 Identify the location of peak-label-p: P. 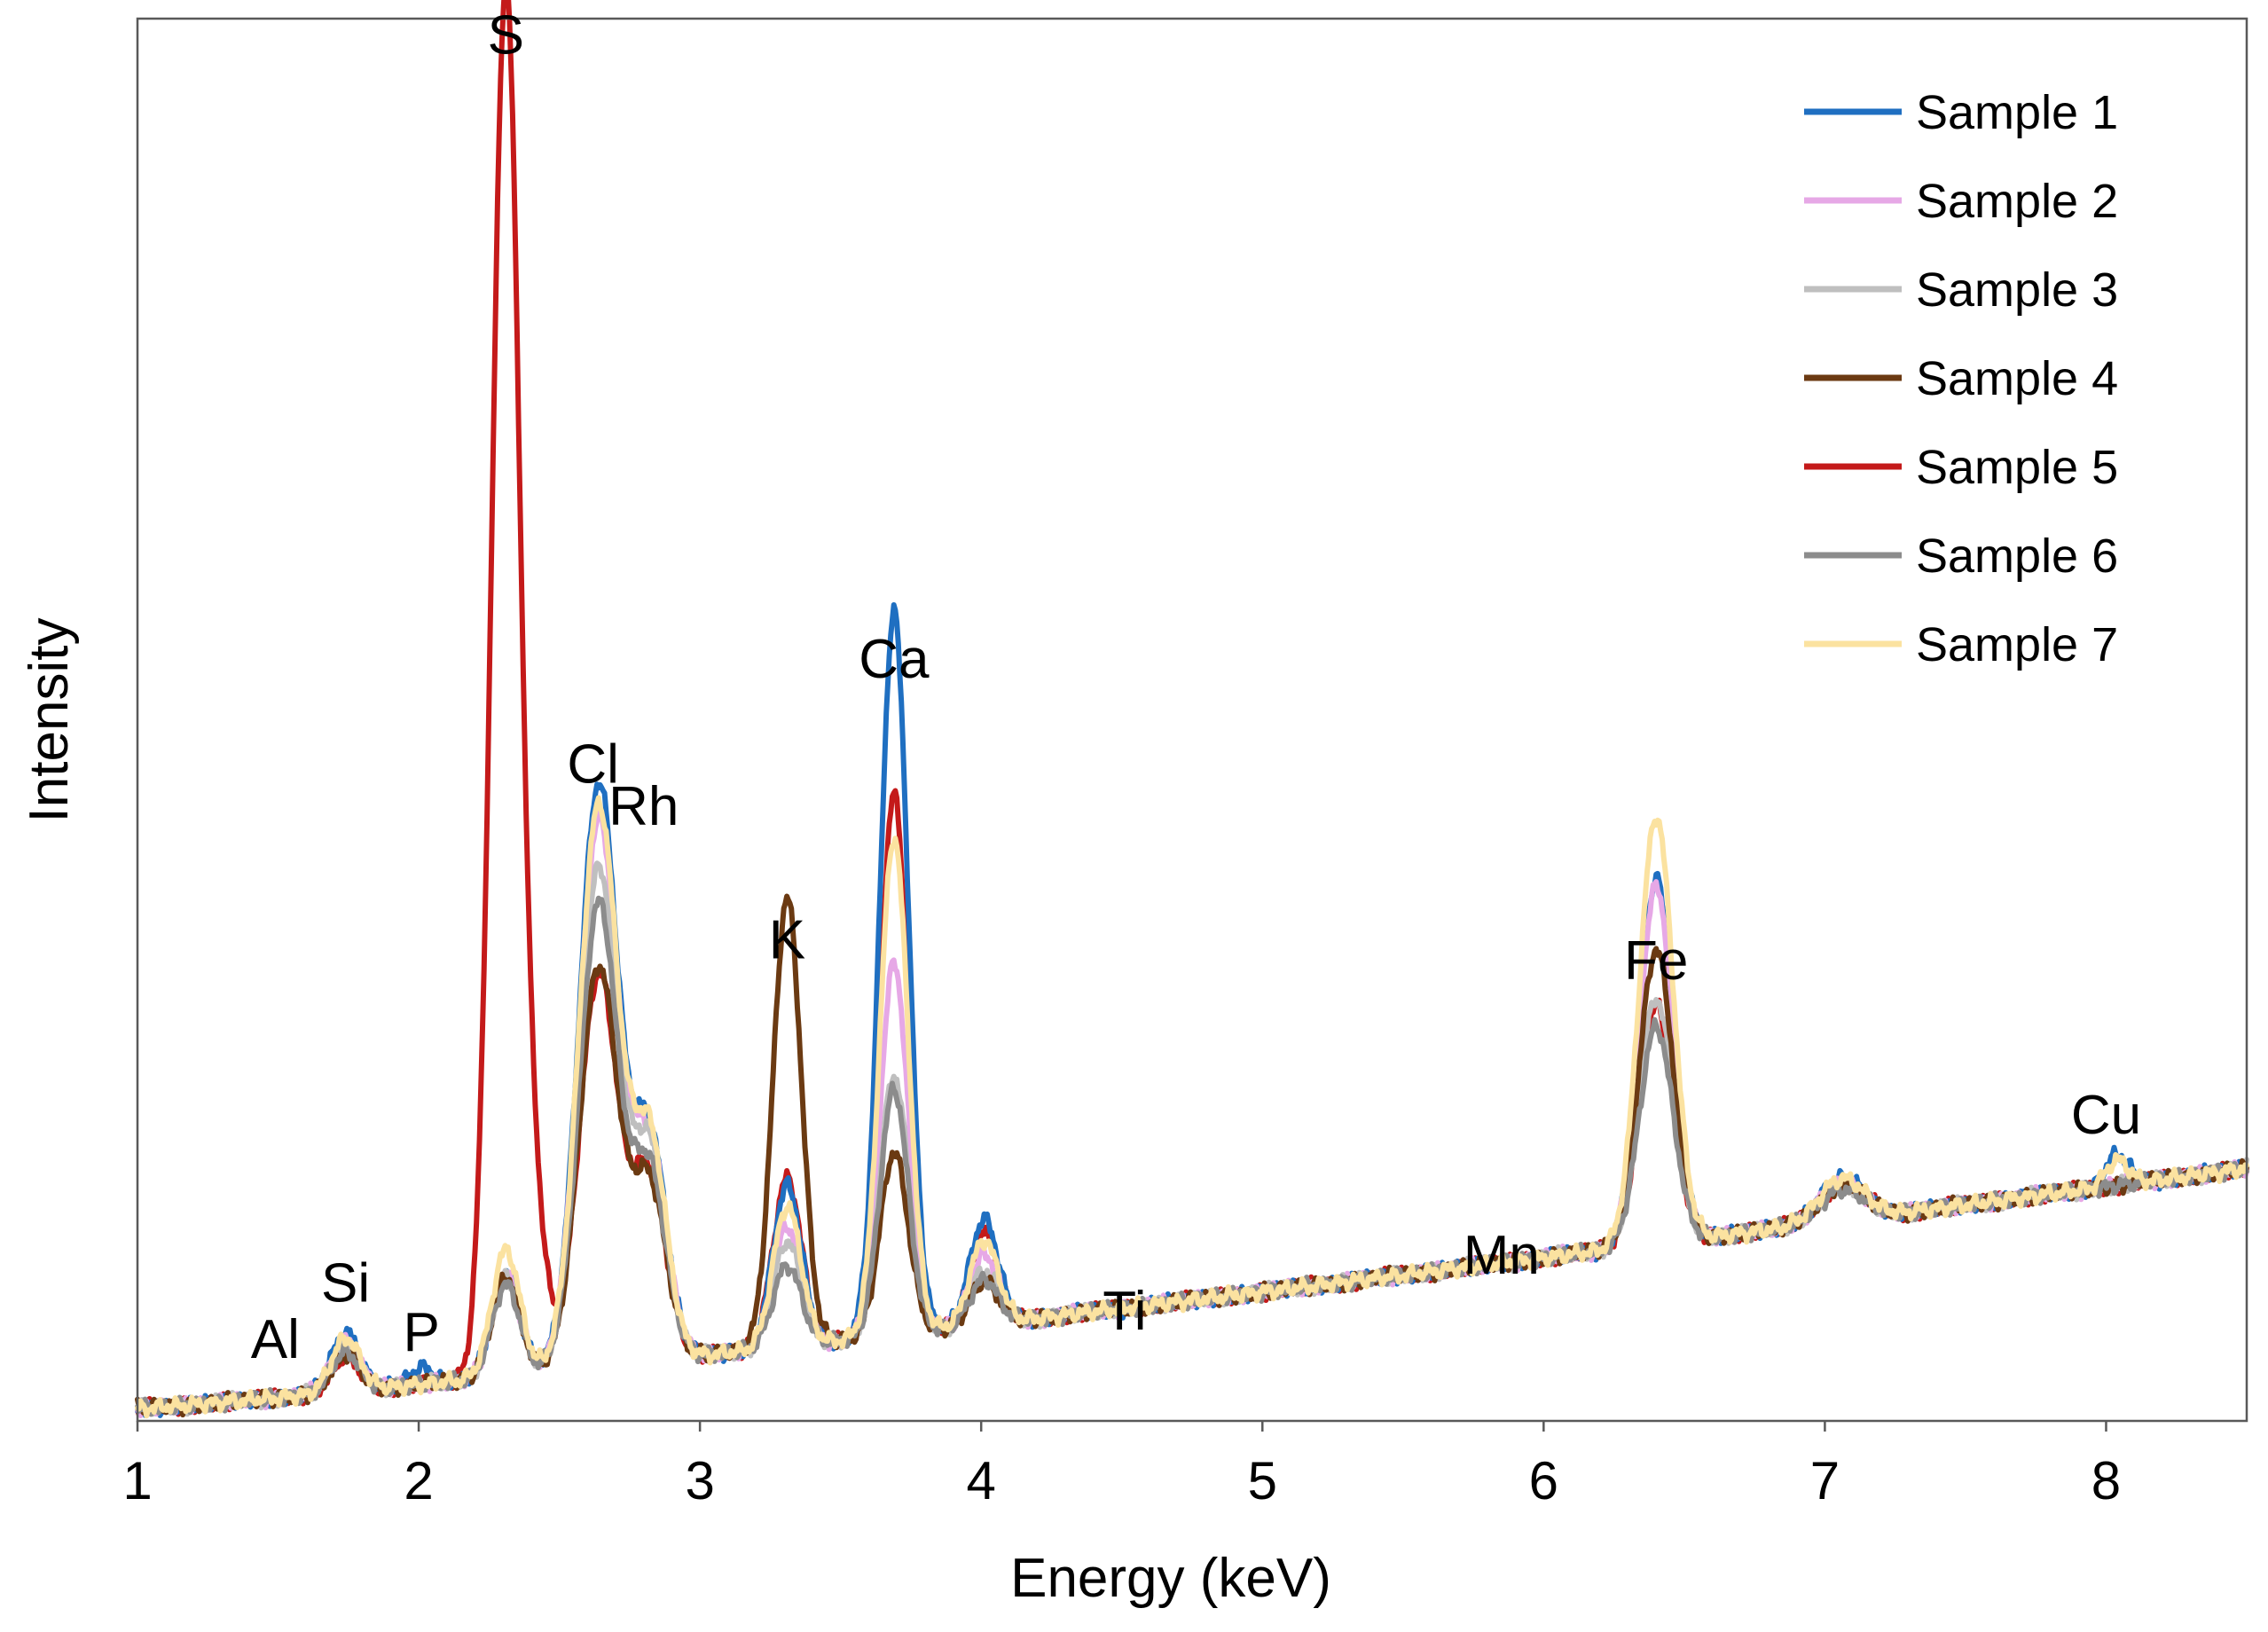
(422, 1332).